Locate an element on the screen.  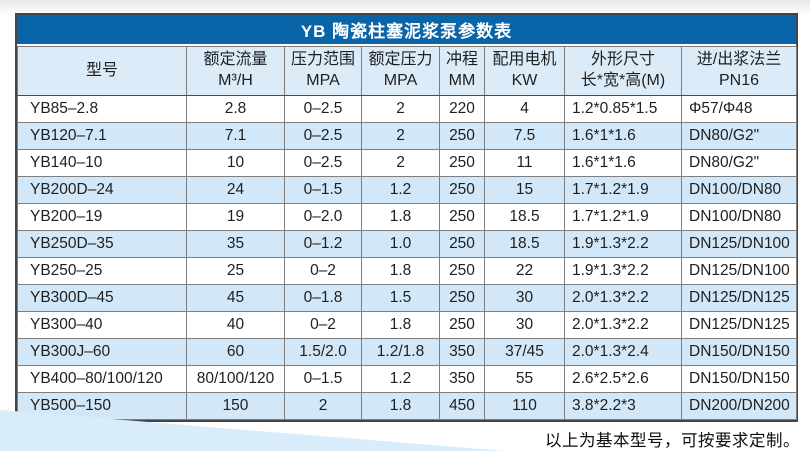
column-header-line: 配用电机 is located at coordinates (524, 60).